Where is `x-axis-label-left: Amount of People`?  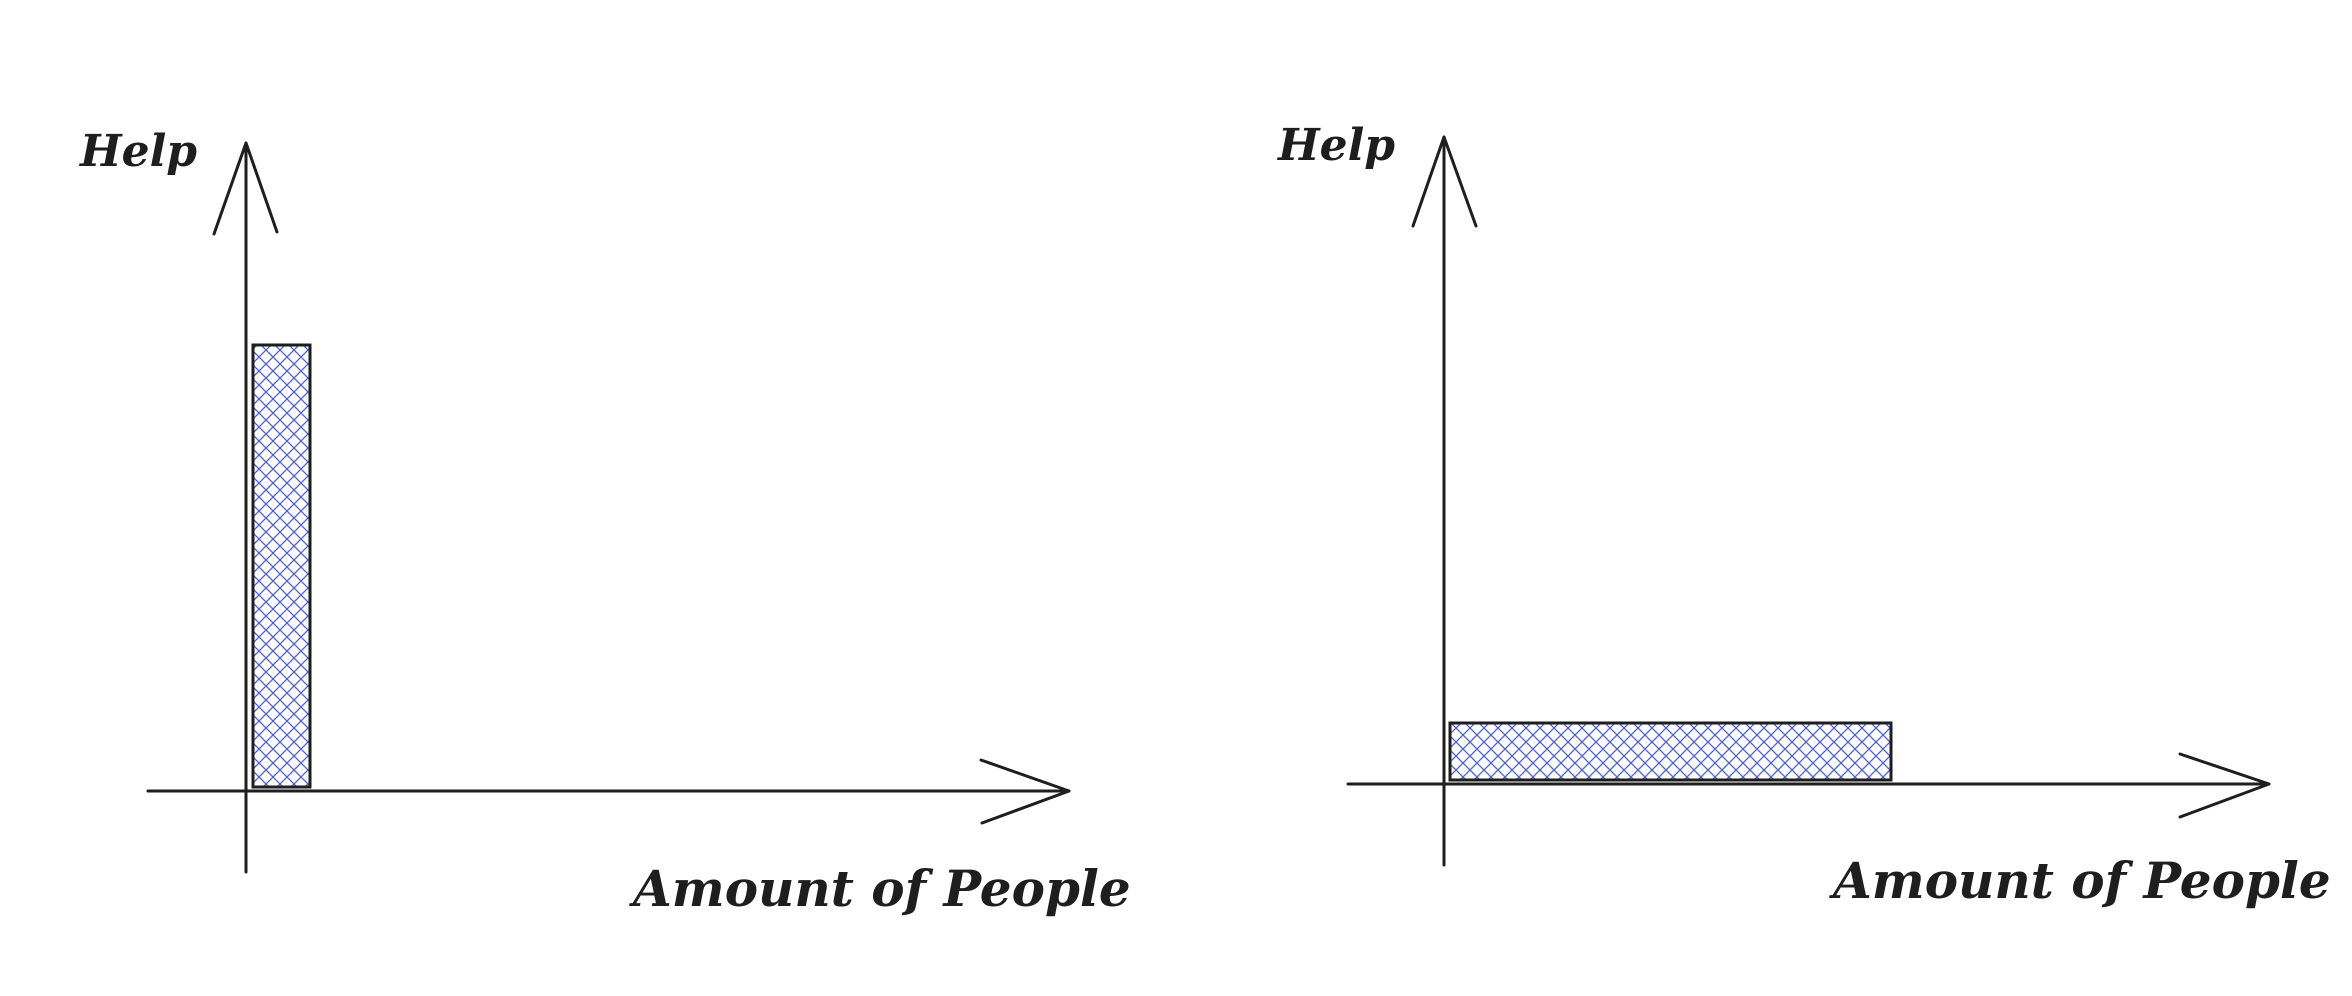 x-axis-label-left: Amount of People is located at coordinates (880, 888).